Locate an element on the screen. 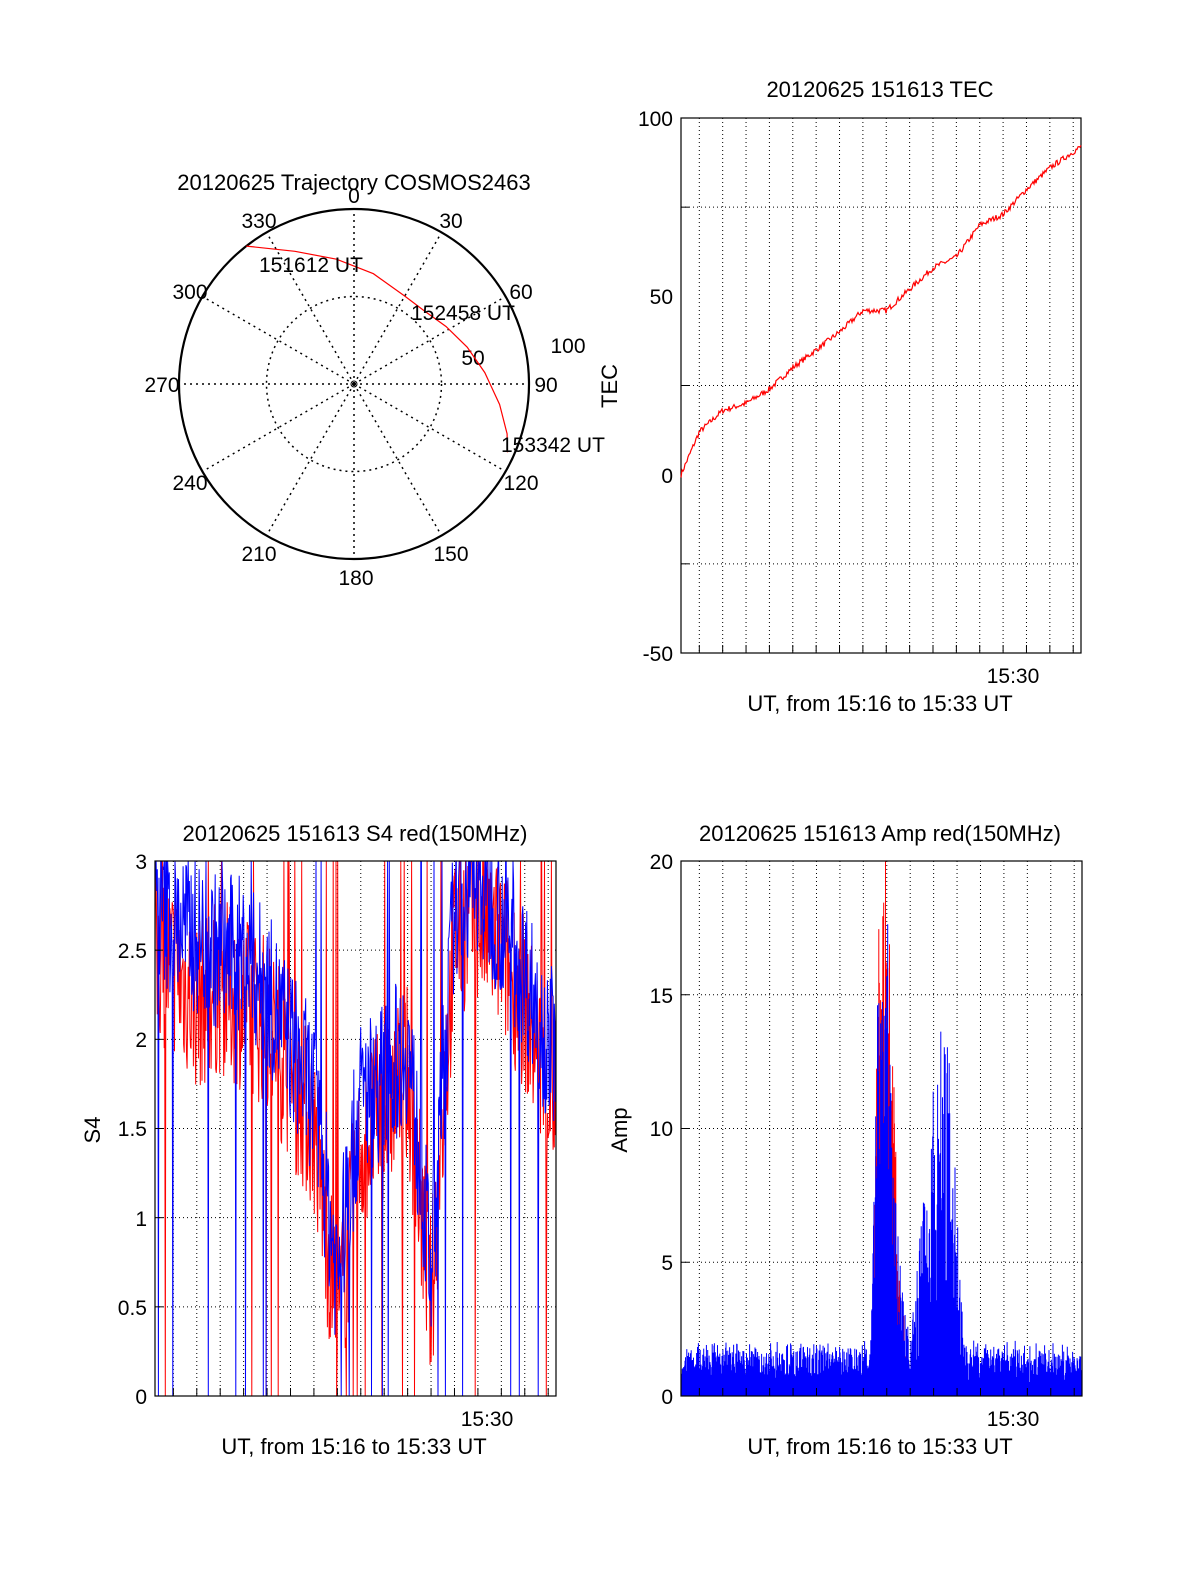 Image resolution: width=1200 pixels, height=1575 pixels. s4-grid is located at coordinates (355, 1128).